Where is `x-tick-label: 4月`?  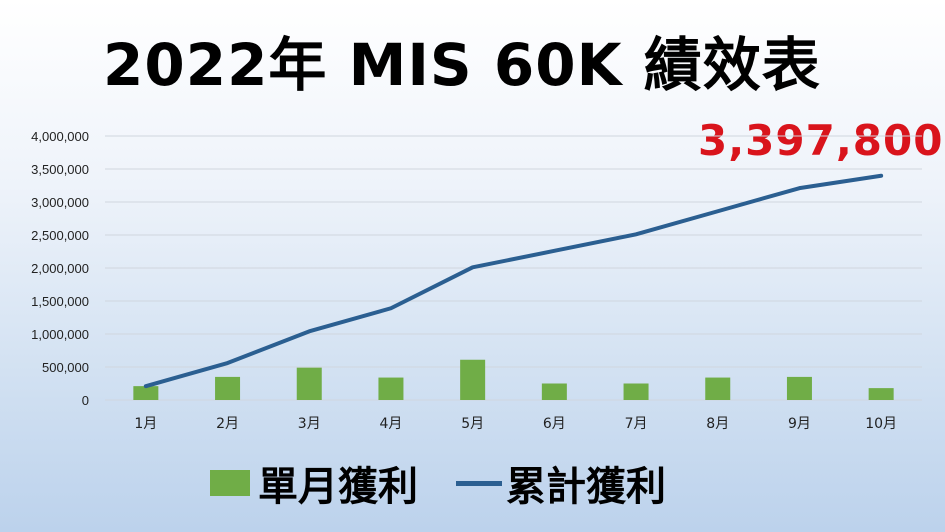 x-tick-label: 4月 is located at coordinates (390, 424).